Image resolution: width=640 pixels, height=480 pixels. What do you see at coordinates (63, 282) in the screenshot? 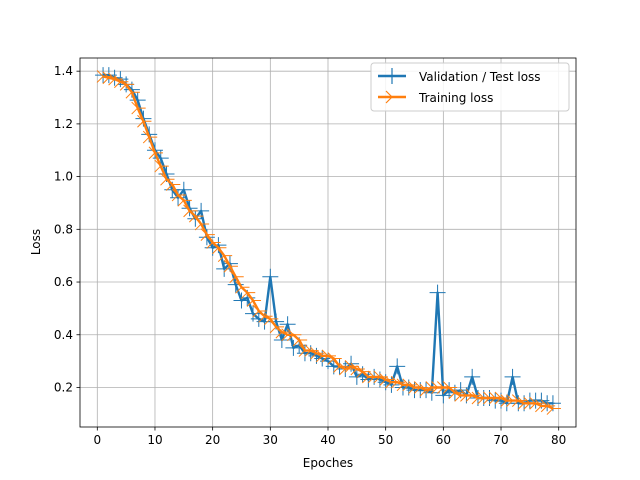
I see `y-tick-label: 0.6` at bounding box center [63, 282].